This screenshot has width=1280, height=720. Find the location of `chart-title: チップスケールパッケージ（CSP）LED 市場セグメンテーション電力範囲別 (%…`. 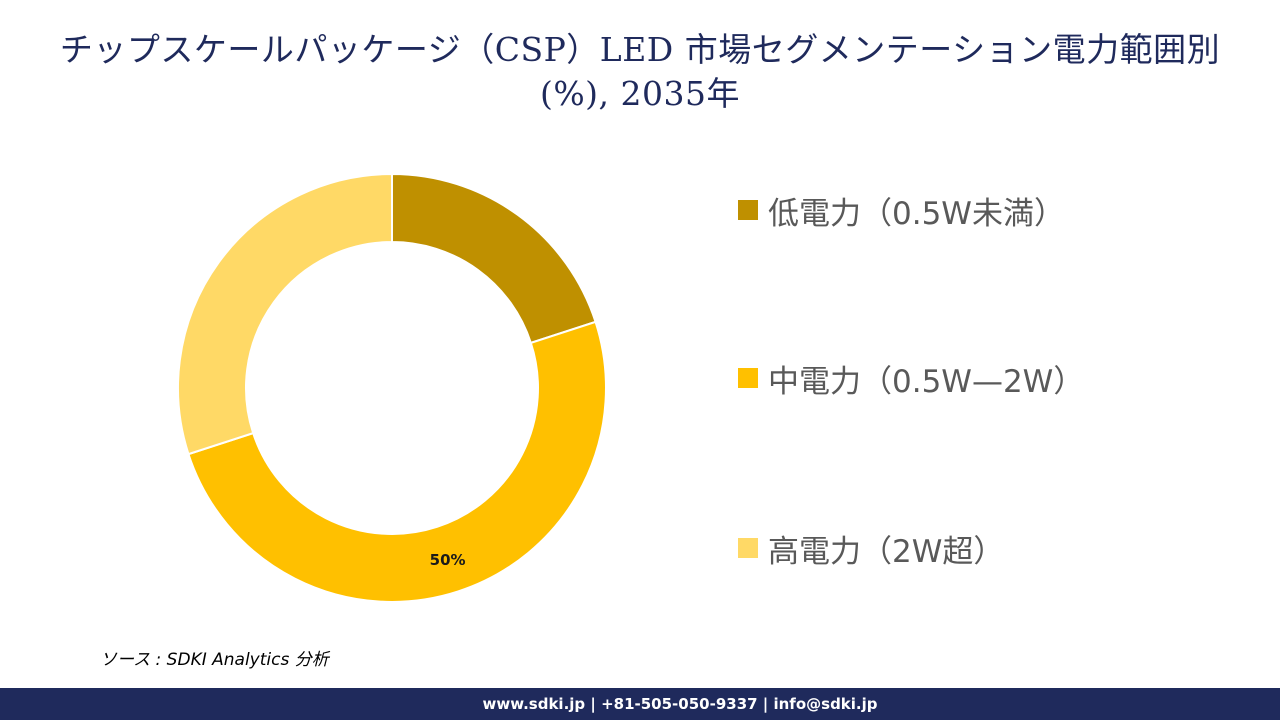

chart-title: チップスケールパッケージ（CSP）LED 市場セグメンテーション電力範囲別 (%… is located at coordinates (640, 71).